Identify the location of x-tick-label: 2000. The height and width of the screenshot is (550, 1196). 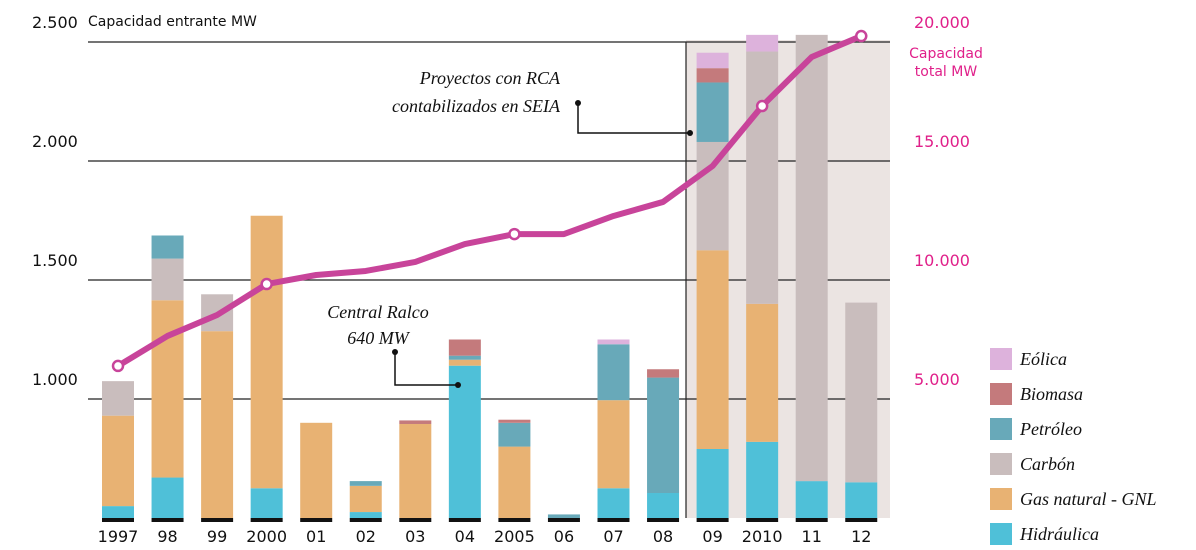
(266, 536).